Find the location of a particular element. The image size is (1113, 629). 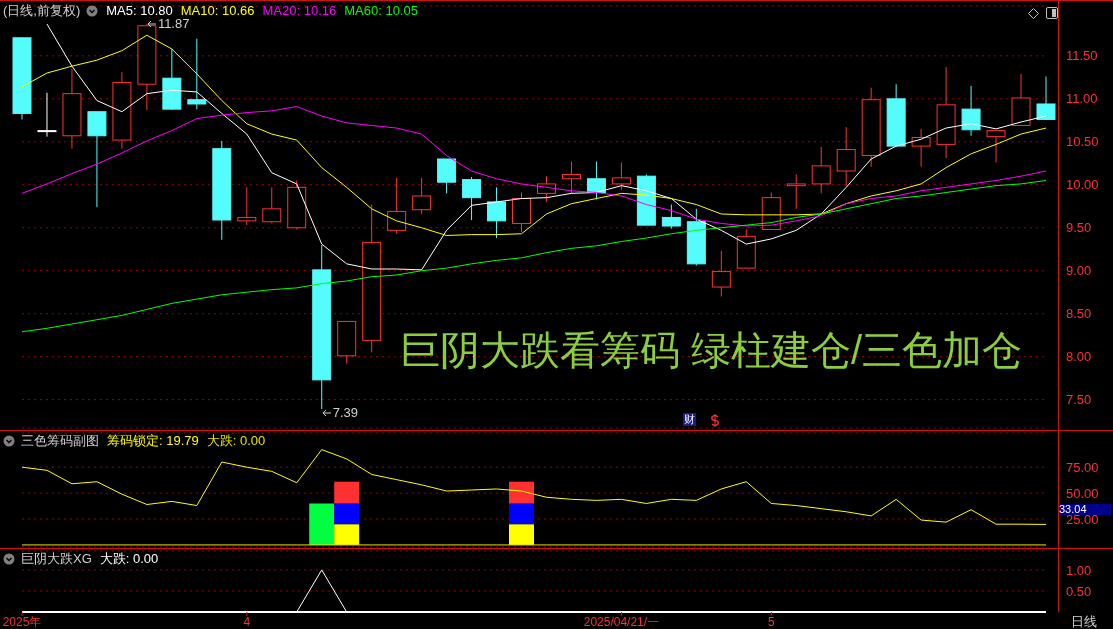

line-series is located at coordinates (534, 487).